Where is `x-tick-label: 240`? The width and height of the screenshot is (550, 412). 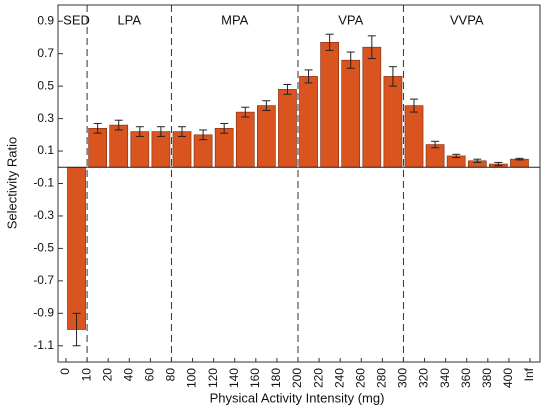 x-tick-label: 240 is located at coordinates (339, 378).